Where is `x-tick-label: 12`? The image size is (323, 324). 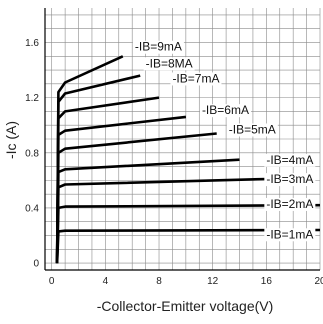
x-tick-label: 12 is located at coordinates (213, 281).